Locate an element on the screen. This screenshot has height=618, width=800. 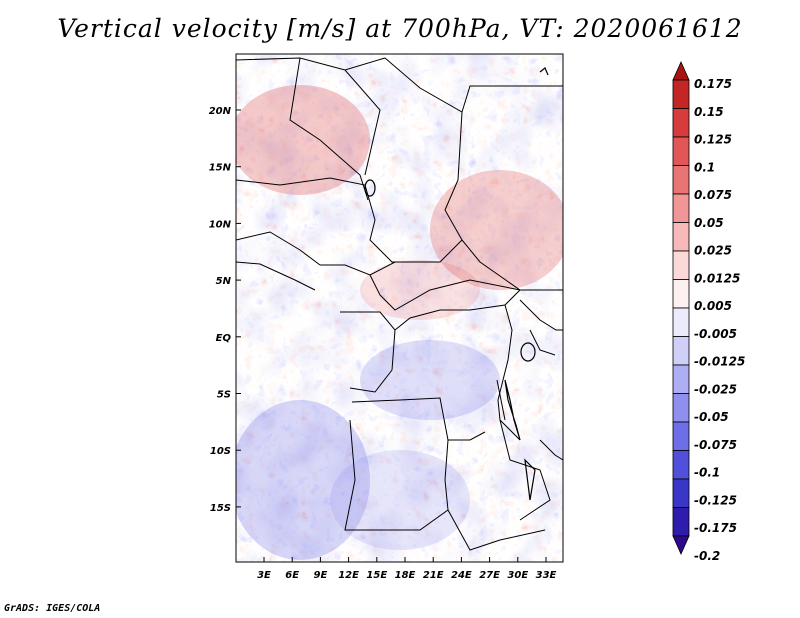
colorbar-label: -0.05 is located at coordinates (711, 417).